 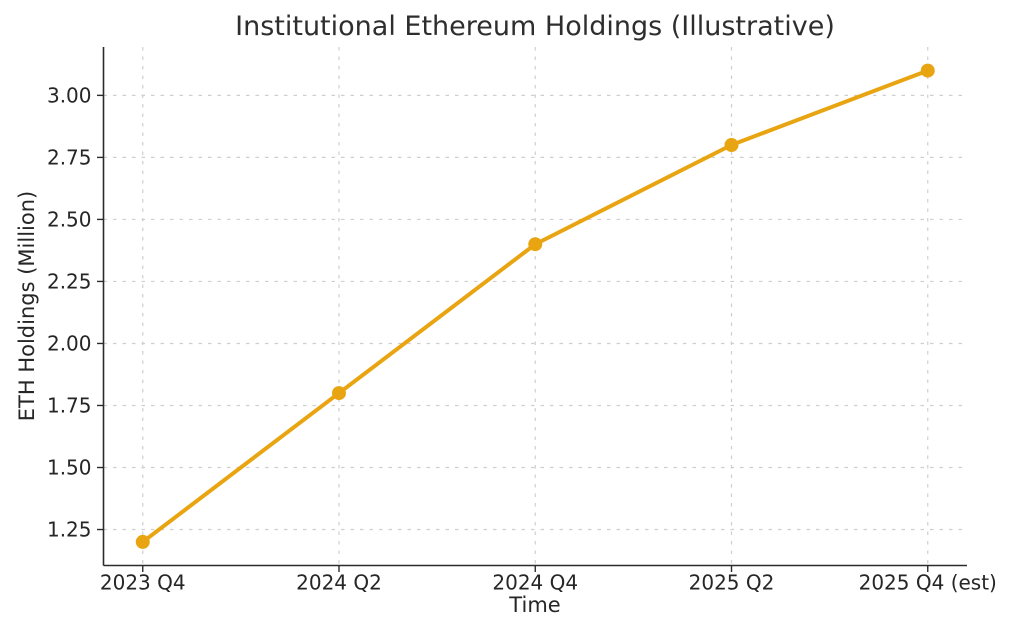 I want to click on y-tick-label: 1.50, so click(x=69, y=468).